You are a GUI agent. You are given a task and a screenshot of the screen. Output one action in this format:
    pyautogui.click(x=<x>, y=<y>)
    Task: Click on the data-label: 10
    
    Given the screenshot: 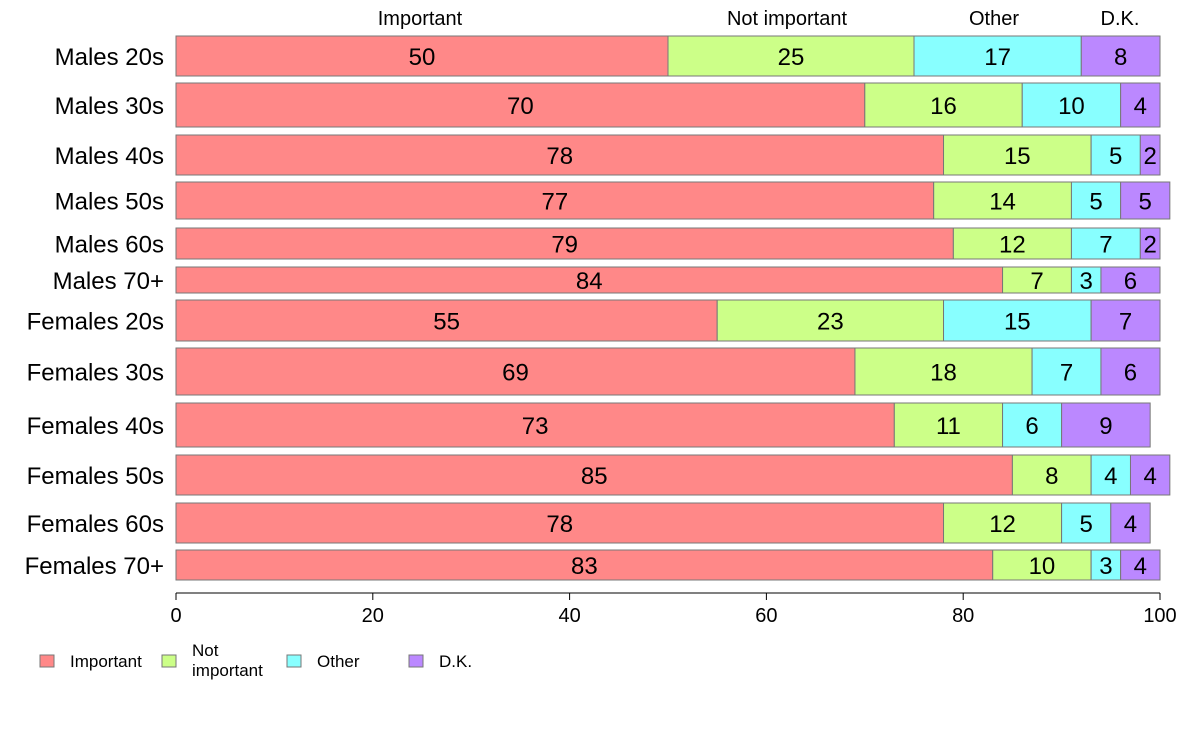 What is the action you would take?
    pyautogui.click(x=1042, y=566)
    